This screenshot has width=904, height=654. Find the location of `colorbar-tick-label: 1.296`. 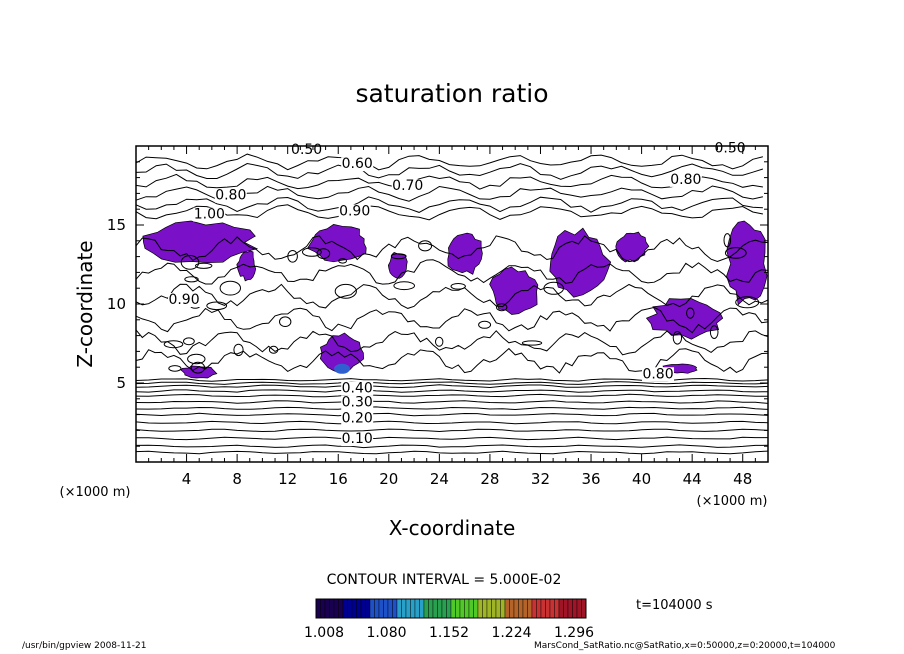

colorbar-tick-label: 1.296 is located at coordinates (574, 633).